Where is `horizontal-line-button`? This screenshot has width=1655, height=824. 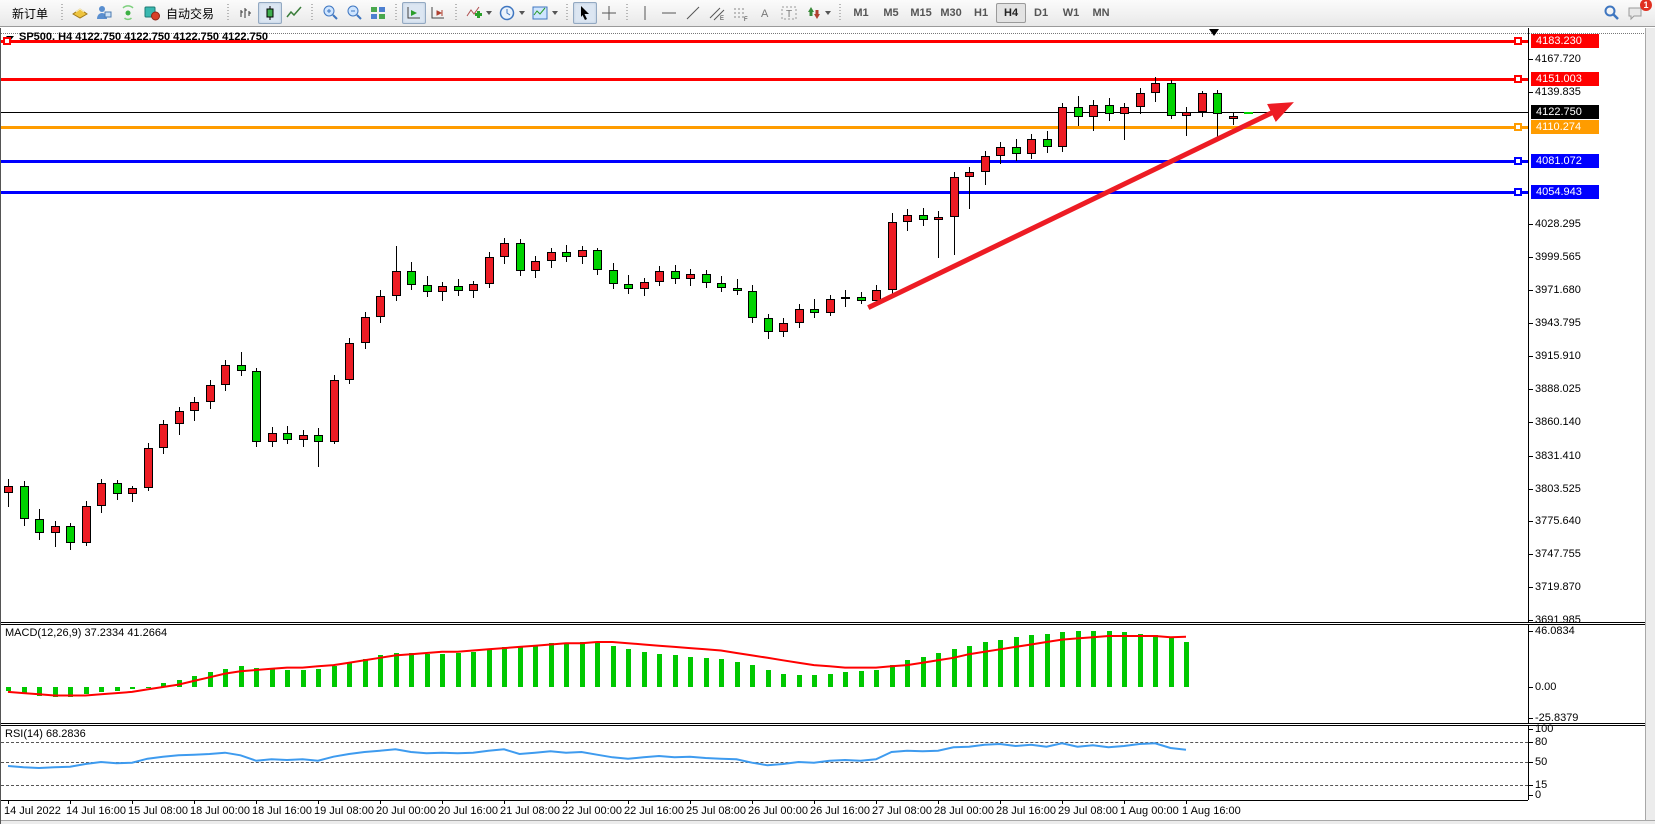 horizontal-line-button is located at coordinates (669, 13).